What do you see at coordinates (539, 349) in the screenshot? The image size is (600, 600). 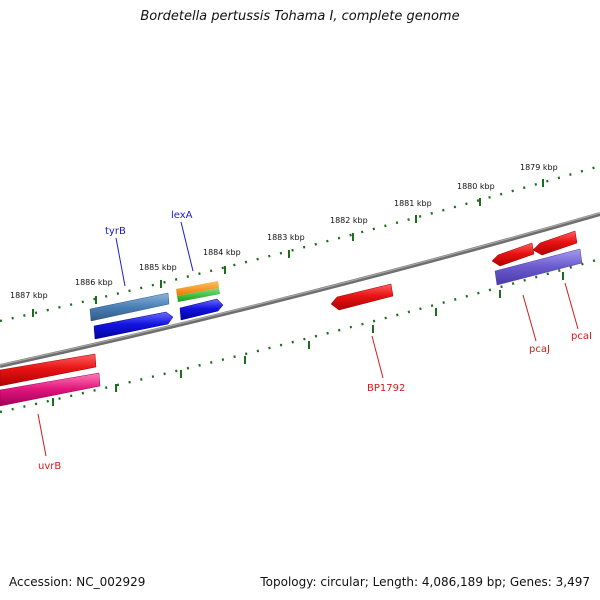 I see `gene-label-pcaJ: pcaJ` at bounding box center [539, 349].